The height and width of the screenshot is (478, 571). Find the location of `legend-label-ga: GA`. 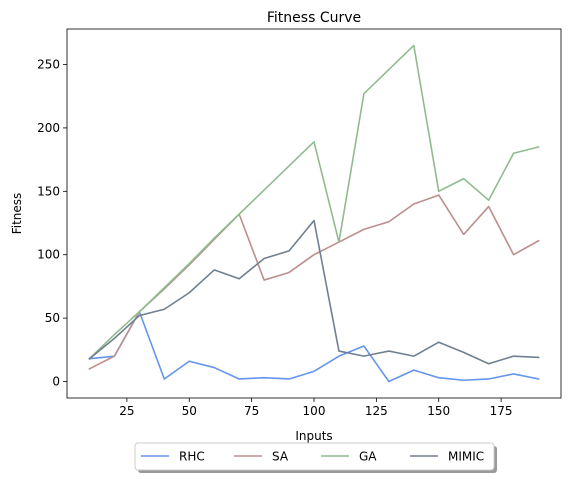

legend-label-ga: GA is located at coordinates (368, 457).